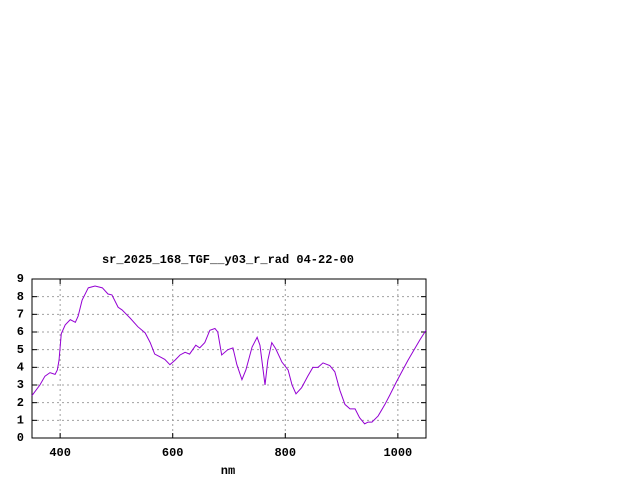 Image resolution: width=640 pixels, height=480 pixels. What do you see at coordinates (173, 453) in the screenshot?
I see `x-tick-label: 600` at bounding box center [173, 453].